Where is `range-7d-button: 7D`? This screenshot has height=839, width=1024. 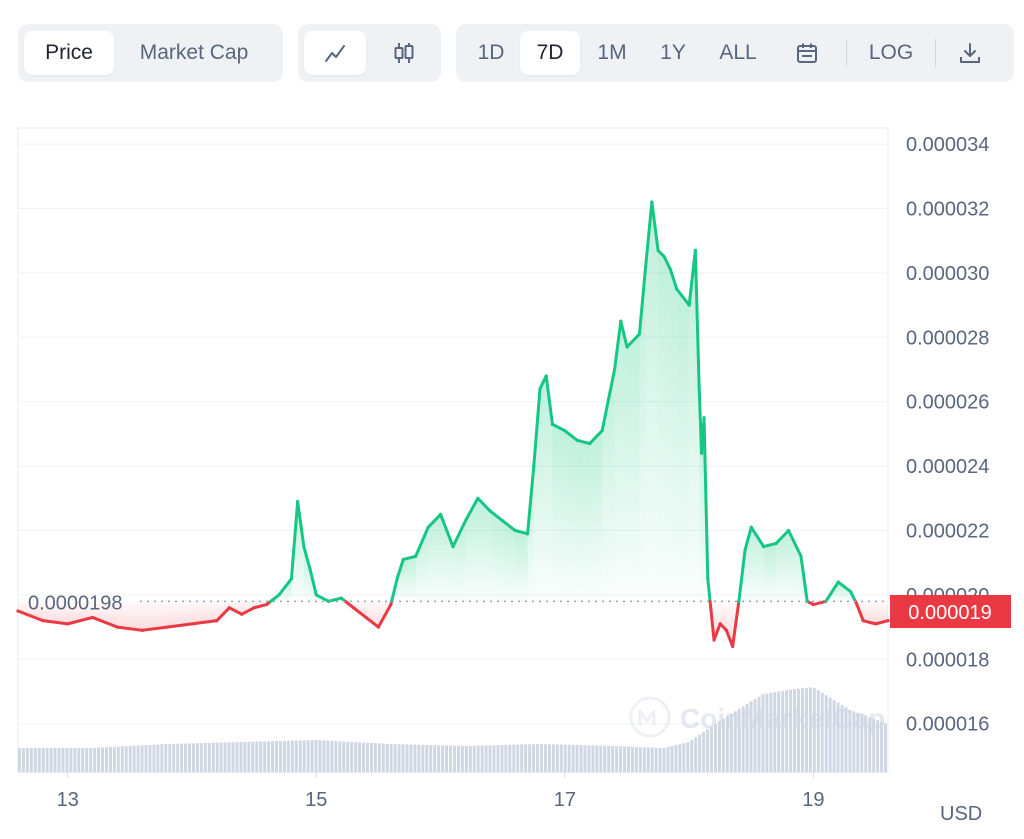 range-7d-button: 7D is located at coordinates (550, 53).